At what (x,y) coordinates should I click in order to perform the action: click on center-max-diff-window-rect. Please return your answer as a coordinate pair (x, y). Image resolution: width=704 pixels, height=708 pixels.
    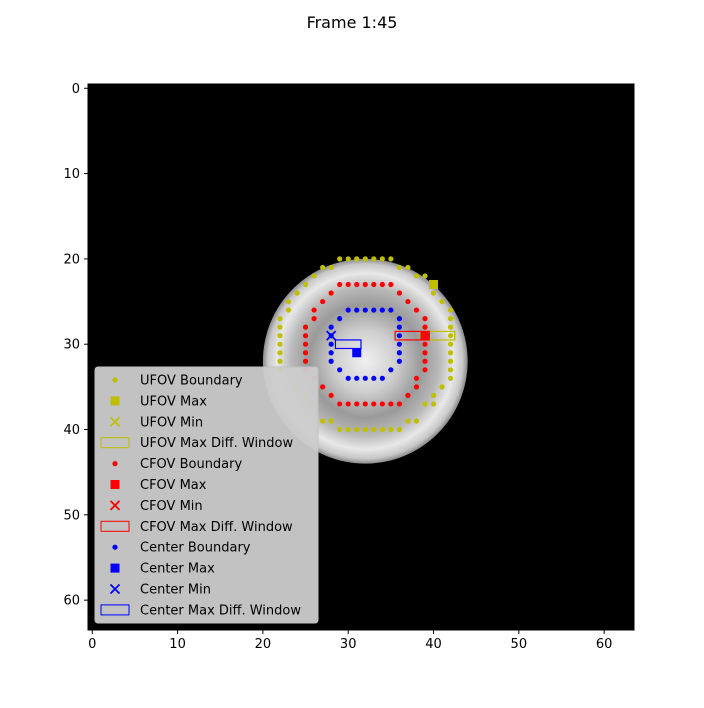
    Looking at the image, I should click on (348, 344).